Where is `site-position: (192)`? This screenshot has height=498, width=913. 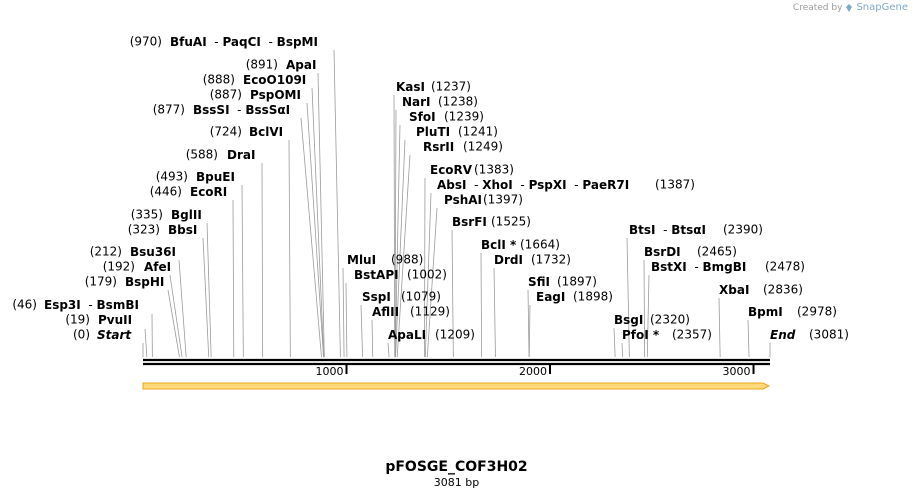
site-position: (192) is located at coordinates (119, 267).